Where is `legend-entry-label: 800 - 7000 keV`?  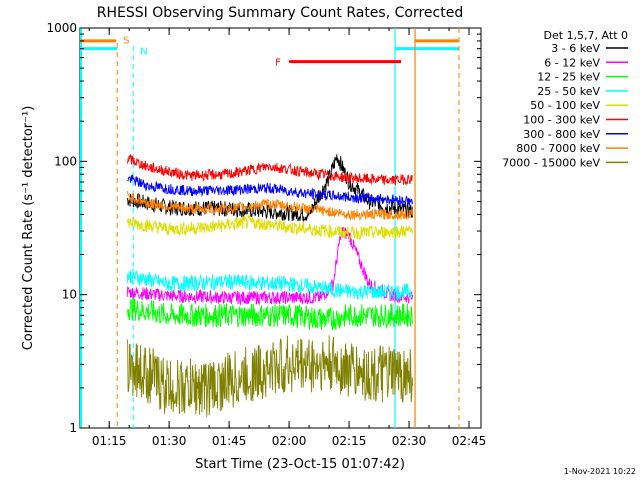
legend-entry-label: 800 - 7000 keV is located at coordinates (558, 148).